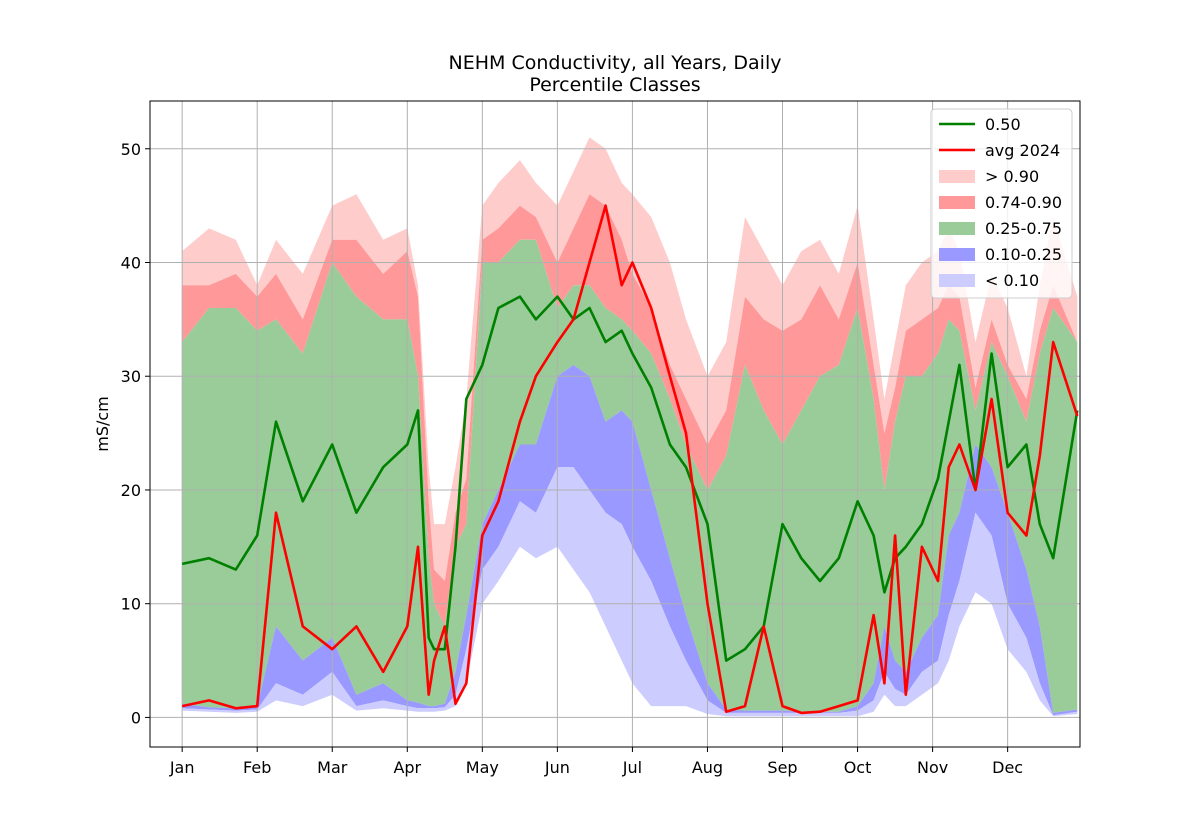  Describe the element at coordinates (557, 767) in the screenshot. I see `x-tick-label: Jun` at that location.